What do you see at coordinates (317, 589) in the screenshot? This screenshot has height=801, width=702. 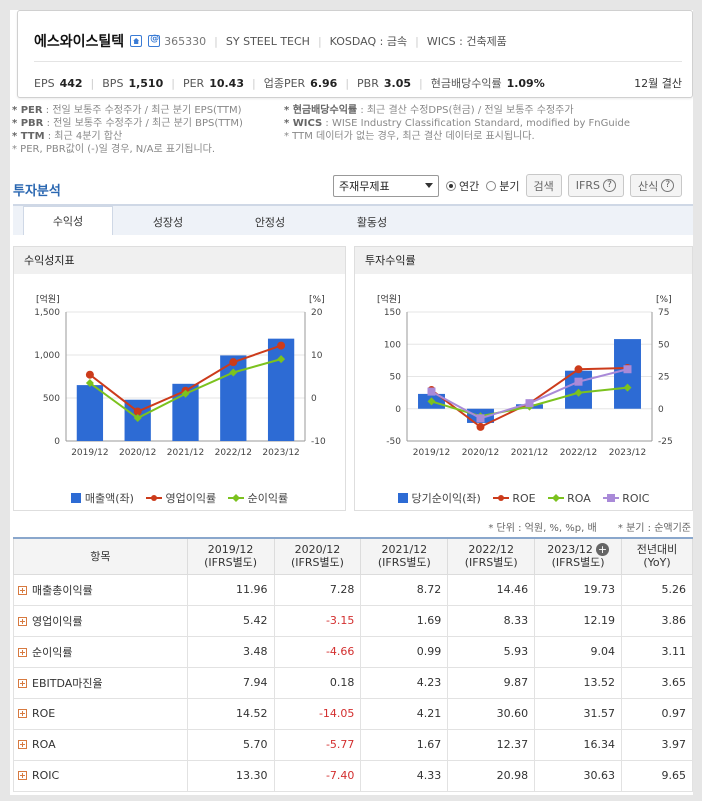 I see `table-cell: 7.28` at bounding box center [317, 589].